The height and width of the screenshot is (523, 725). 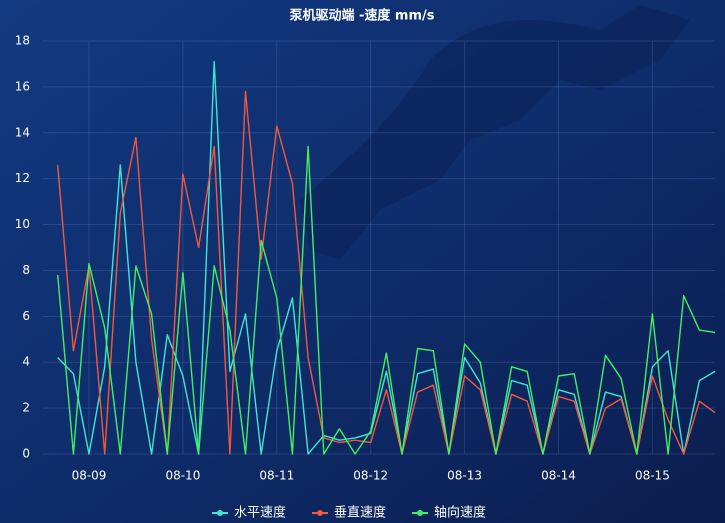 I want to click on y-tick-label: 6, so click(x=26, y=316).